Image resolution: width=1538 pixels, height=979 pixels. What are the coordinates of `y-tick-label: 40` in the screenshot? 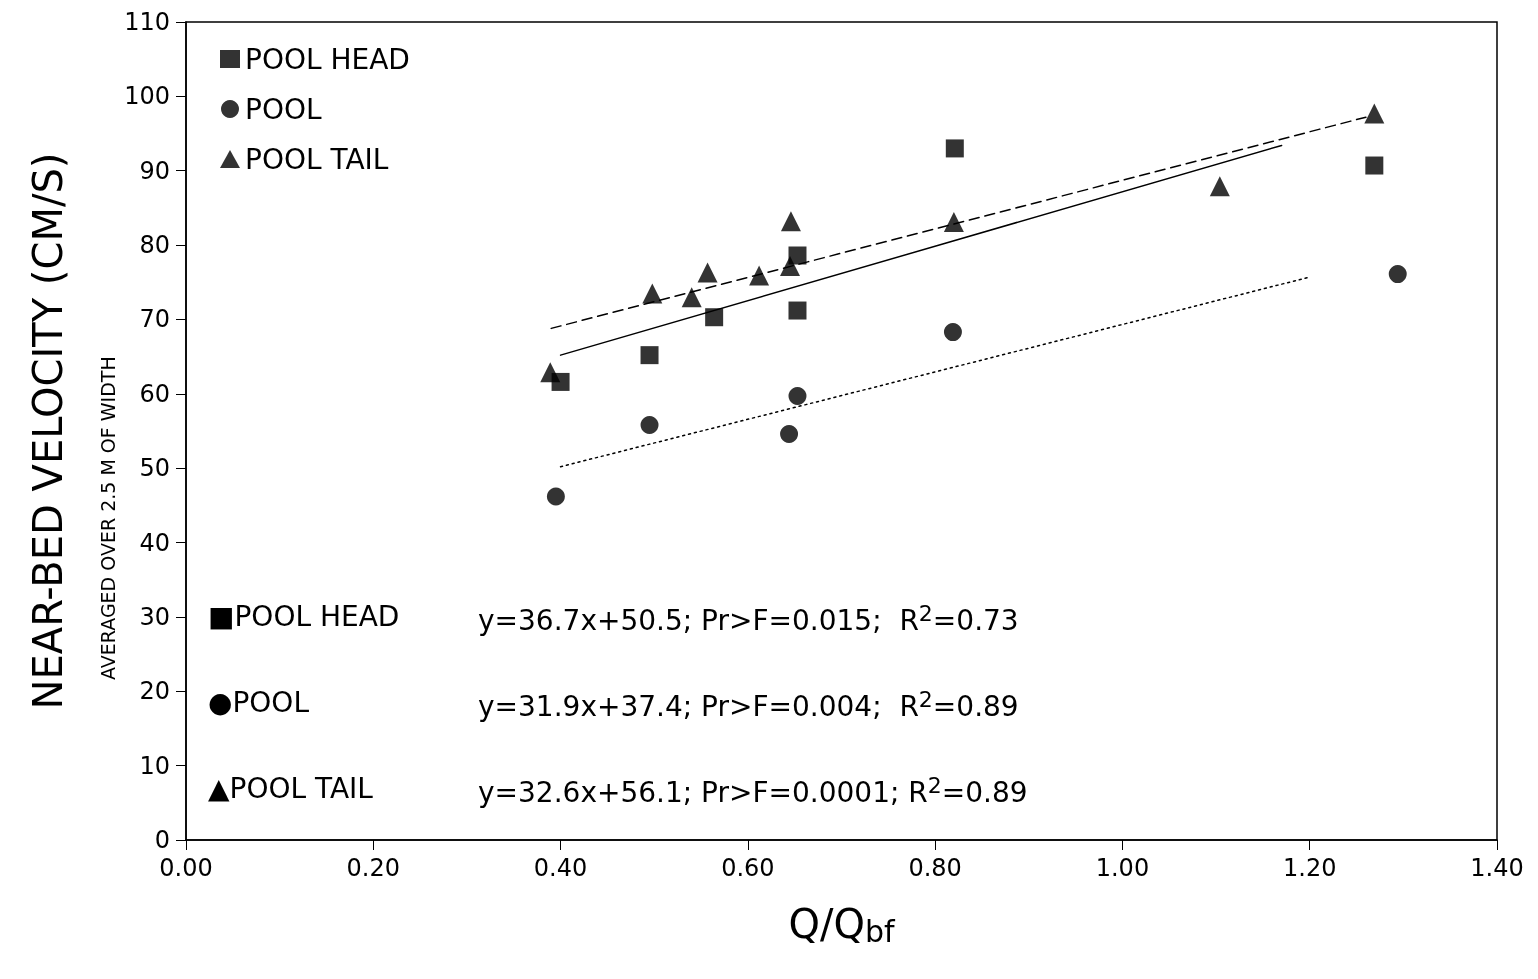 It's located at (154, 542).